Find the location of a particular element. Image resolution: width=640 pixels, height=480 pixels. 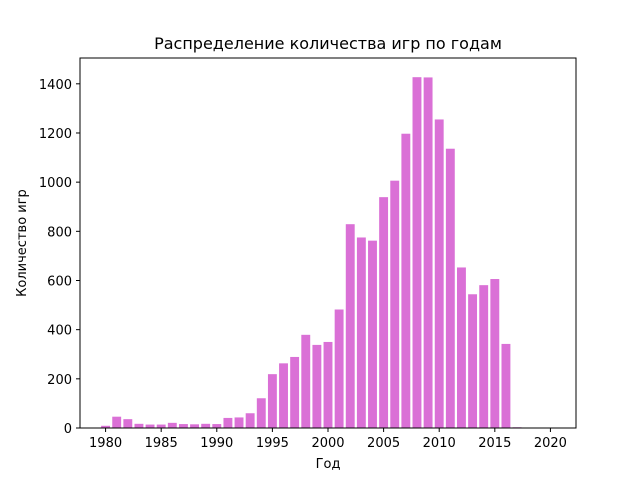

bar-2016 is located at coordinates (506, 385).